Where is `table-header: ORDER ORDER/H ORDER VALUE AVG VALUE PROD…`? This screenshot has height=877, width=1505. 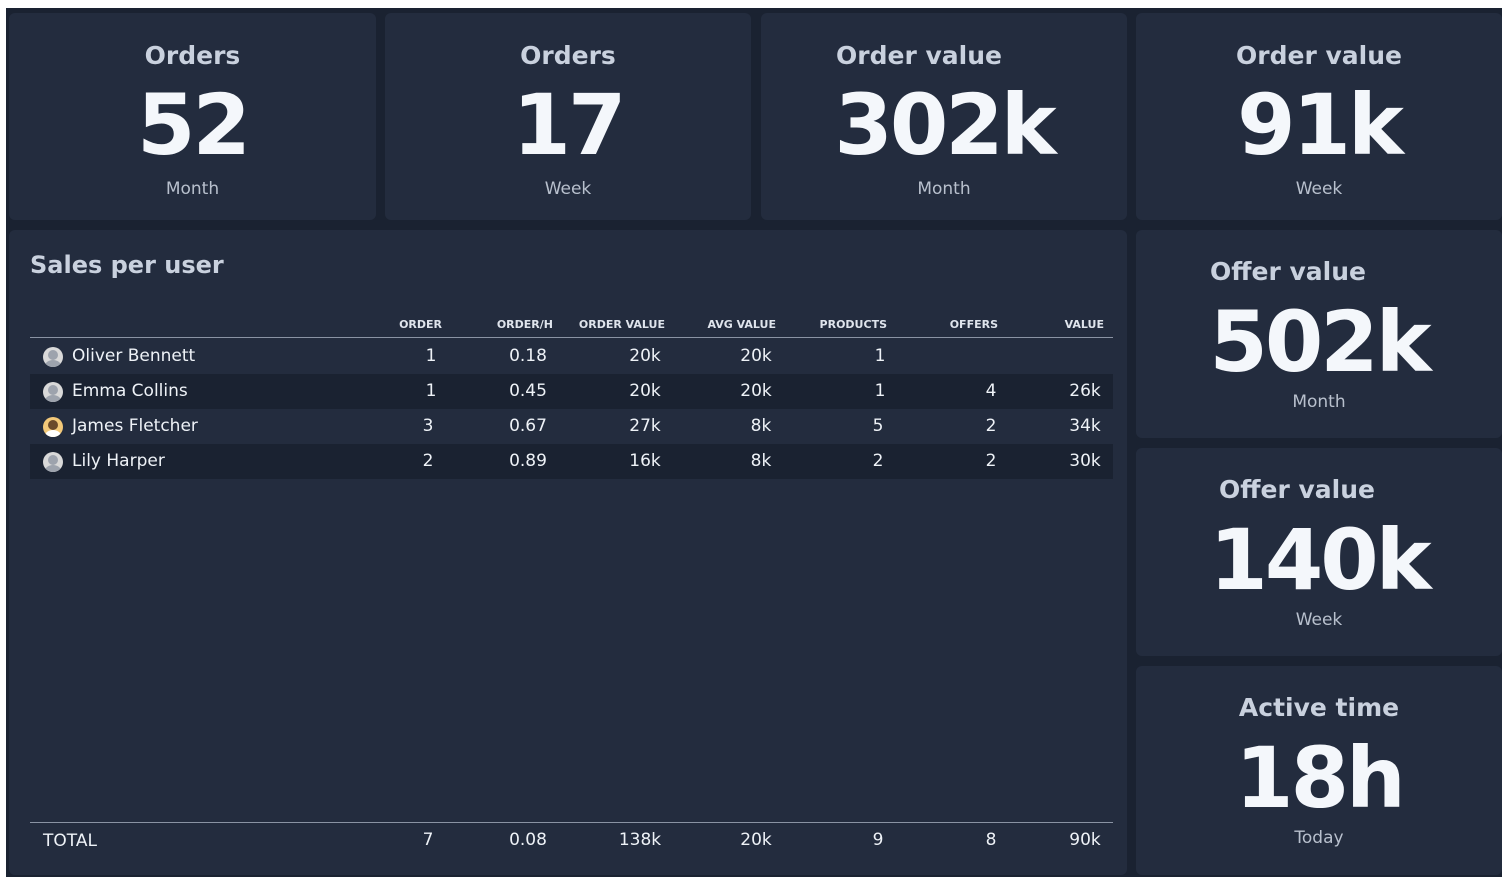
table-header: ORDER ORDER/H ORDER VALUE AVG VALUE PROD… is located at coordinates (571, 326).